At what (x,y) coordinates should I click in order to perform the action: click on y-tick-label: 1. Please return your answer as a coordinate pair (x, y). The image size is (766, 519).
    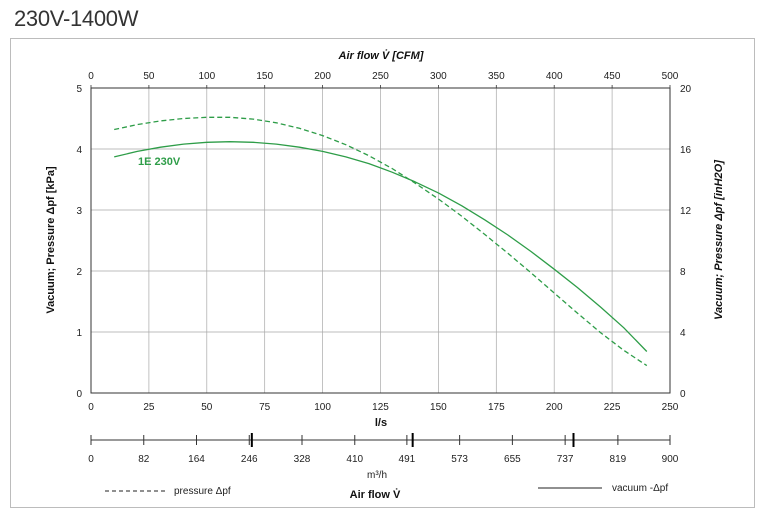
    Looking at the image, I should click on (79, 333).